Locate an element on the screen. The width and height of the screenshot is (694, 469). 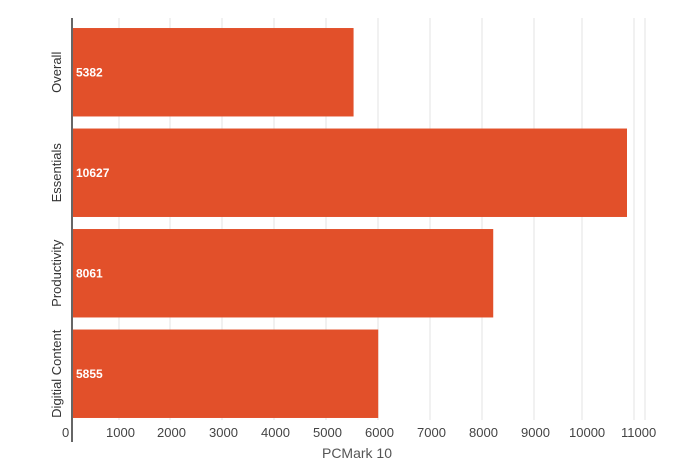
x-tick-label: 0 is located at coordinates (65, 432).